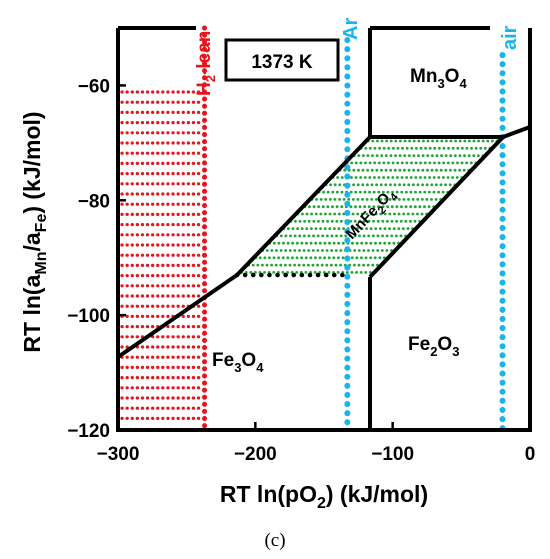 The height and width of the screenshot is (559, 550). I want to click on region-mn3o4: Mn3O4, so click(438, 78).